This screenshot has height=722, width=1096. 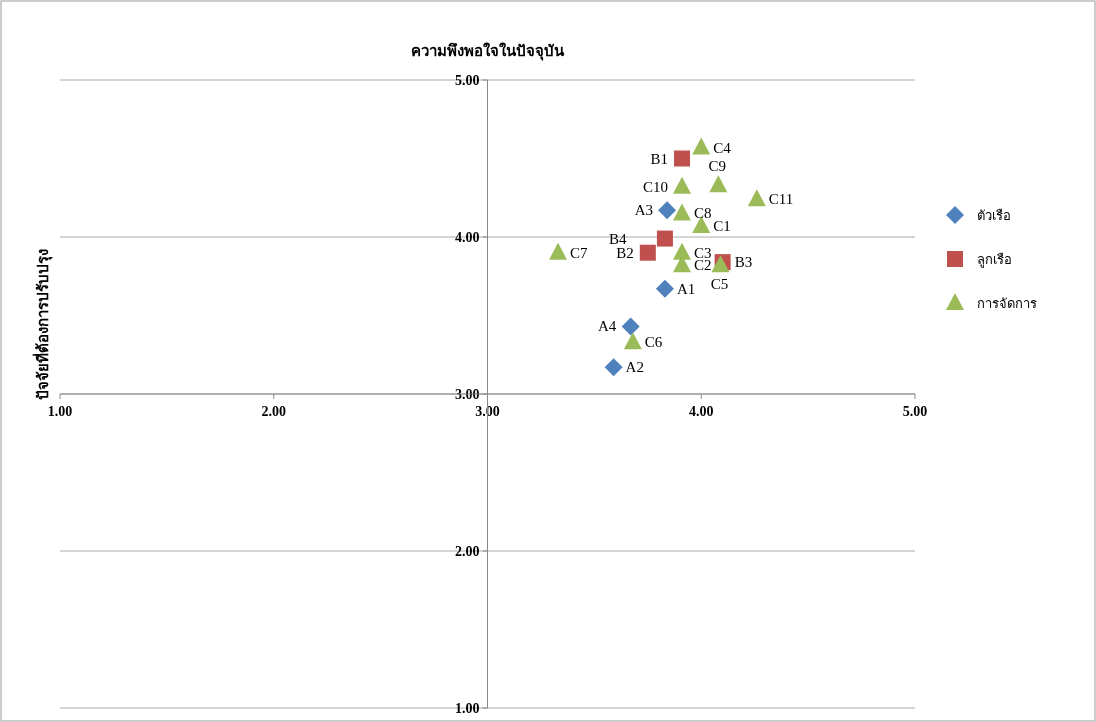 I want to click on annotation: A2, so click(x=634, y=367).